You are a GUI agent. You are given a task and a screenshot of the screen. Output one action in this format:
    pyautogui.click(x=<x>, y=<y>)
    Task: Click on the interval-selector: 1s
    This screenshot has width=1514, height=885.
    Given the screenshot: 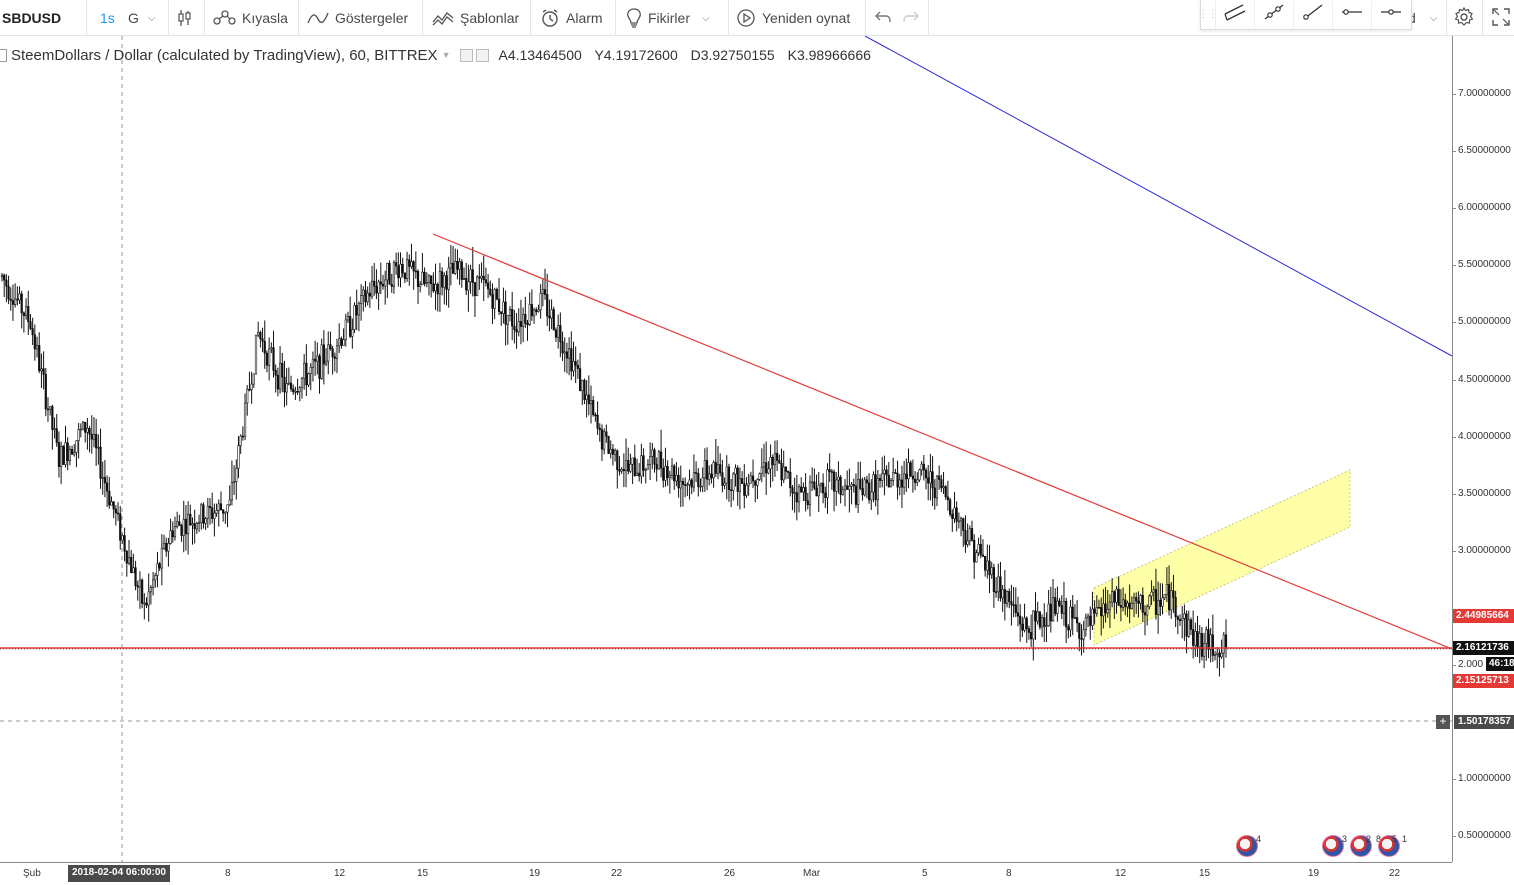 What is the action you would take?
    pyautogui.click(x=107, y=18)
    